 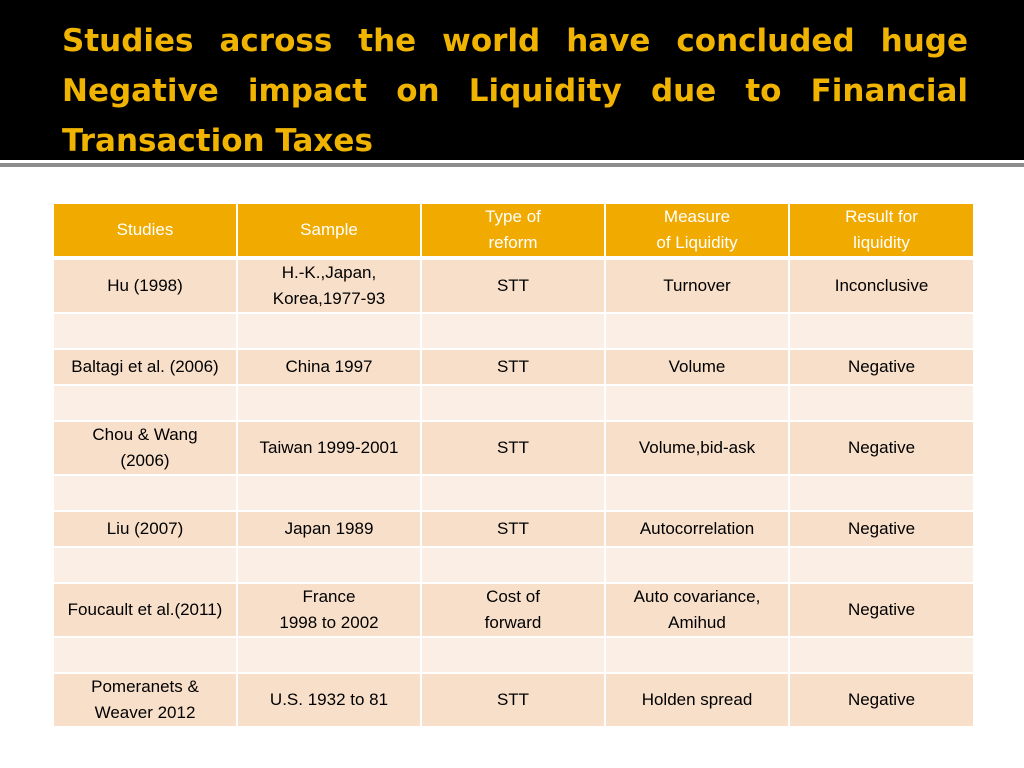 What do you see at coordinates (881, 285) in the screenshot?
I see `cell-result: Inconclusive` at bounding box center [881, 285].